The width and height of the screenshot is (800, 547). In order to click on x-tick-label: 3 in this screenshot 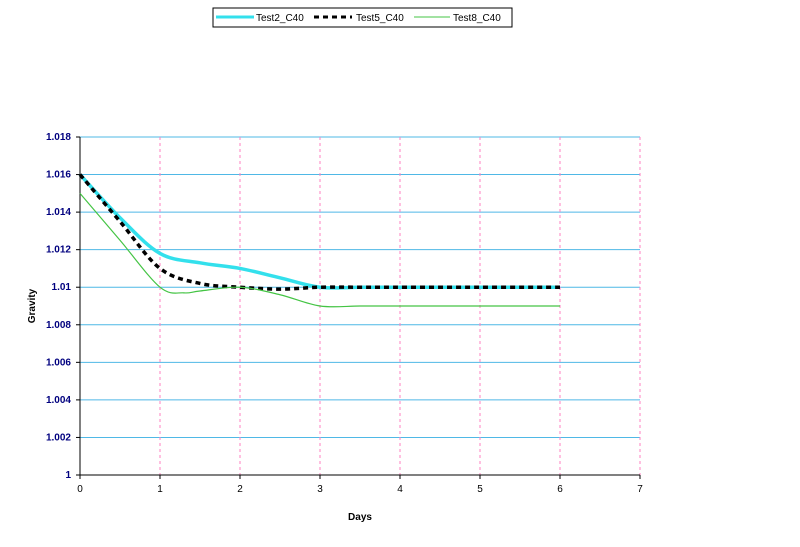, I will do `click(320, 489)`.